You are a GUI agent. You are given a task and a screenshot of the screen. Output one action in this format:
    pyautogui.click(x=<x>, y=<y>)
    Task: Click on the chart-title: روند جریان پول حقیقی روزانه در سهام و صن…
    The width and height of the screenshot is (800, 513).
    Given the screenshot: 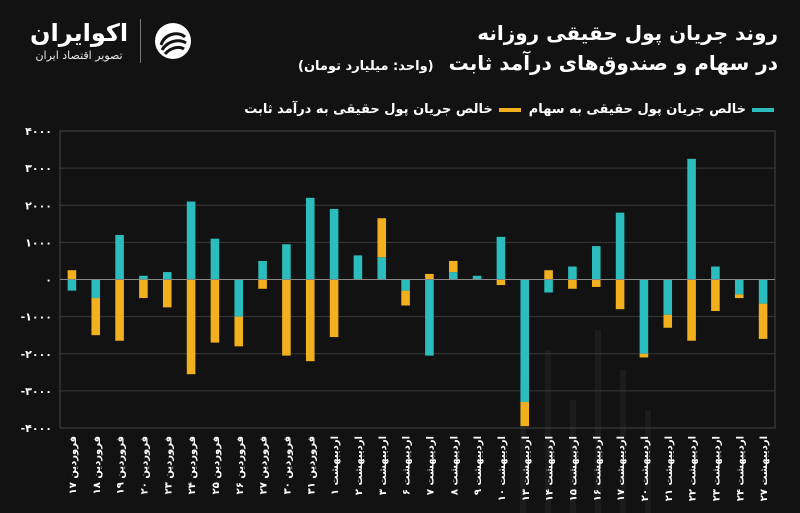 What is the action you would take?
    pyautogui.click(x=538, y=50)
    